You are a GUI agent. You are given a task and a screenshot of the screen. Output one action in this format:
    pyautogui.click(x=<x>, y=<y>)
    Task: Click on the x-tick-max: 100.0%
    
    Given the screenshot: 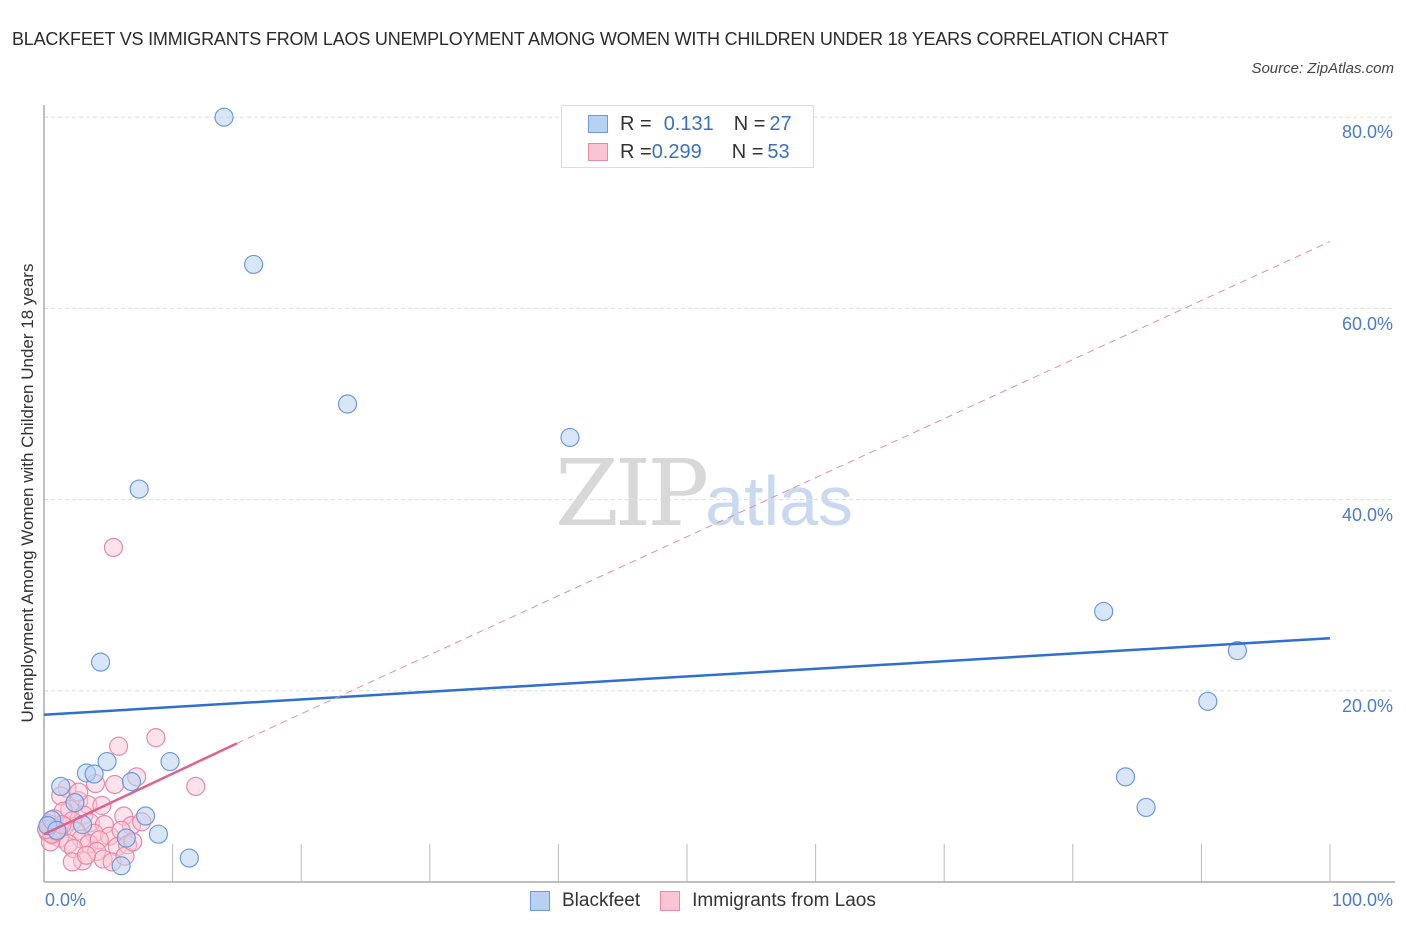 What is the action you would take?
    pyautogui.click(x=1362, y=900)
    